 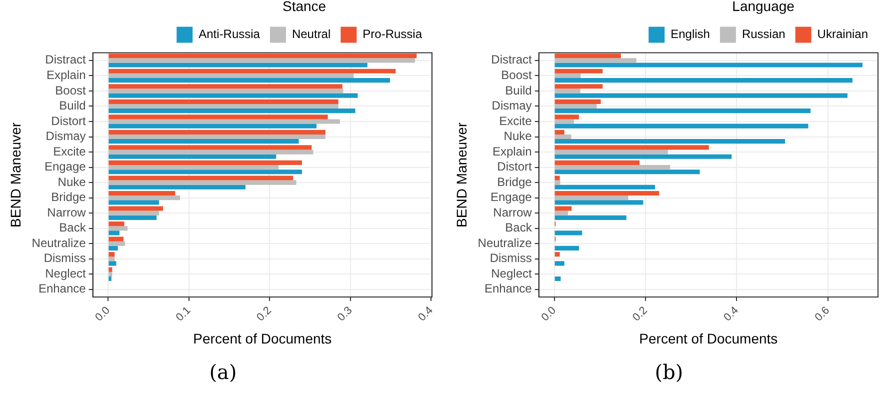 What do you see at coordinates (311, 34) in the screenshot?
I see `legend-label: Neutral` at bounding box center [311, 34].